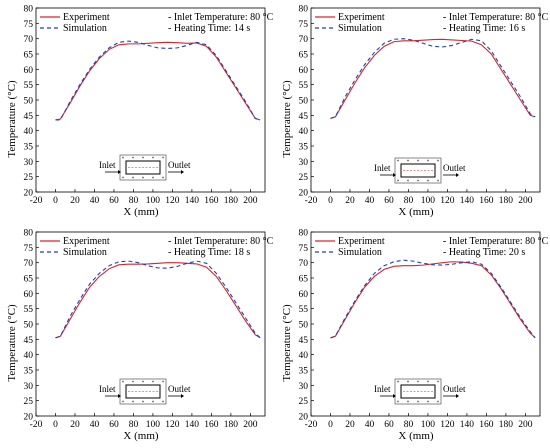  What do you see at coordinates (304, 25) in the screenshot?
I see `y-tick-label: 75` at bounding box center [304, 25].